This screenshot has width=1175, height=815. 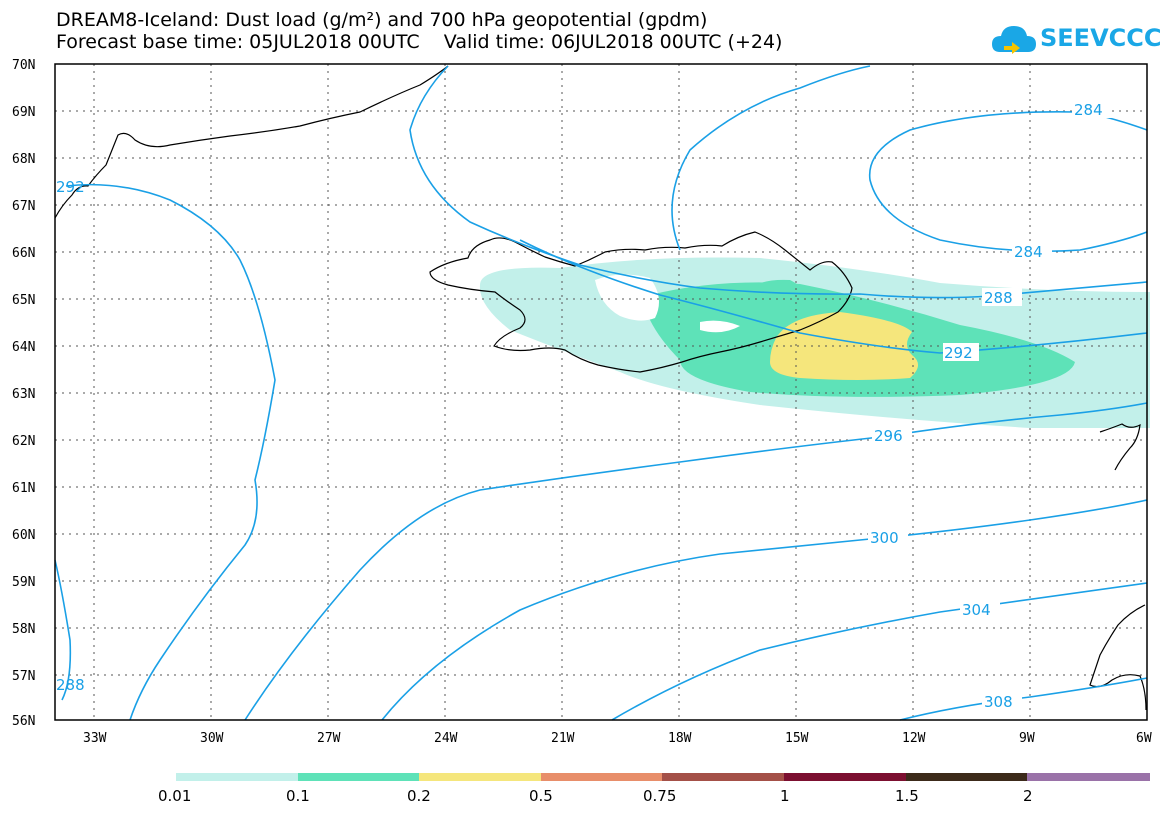 I want to click on contour-label-288: 288, so click(x=998, y=298).